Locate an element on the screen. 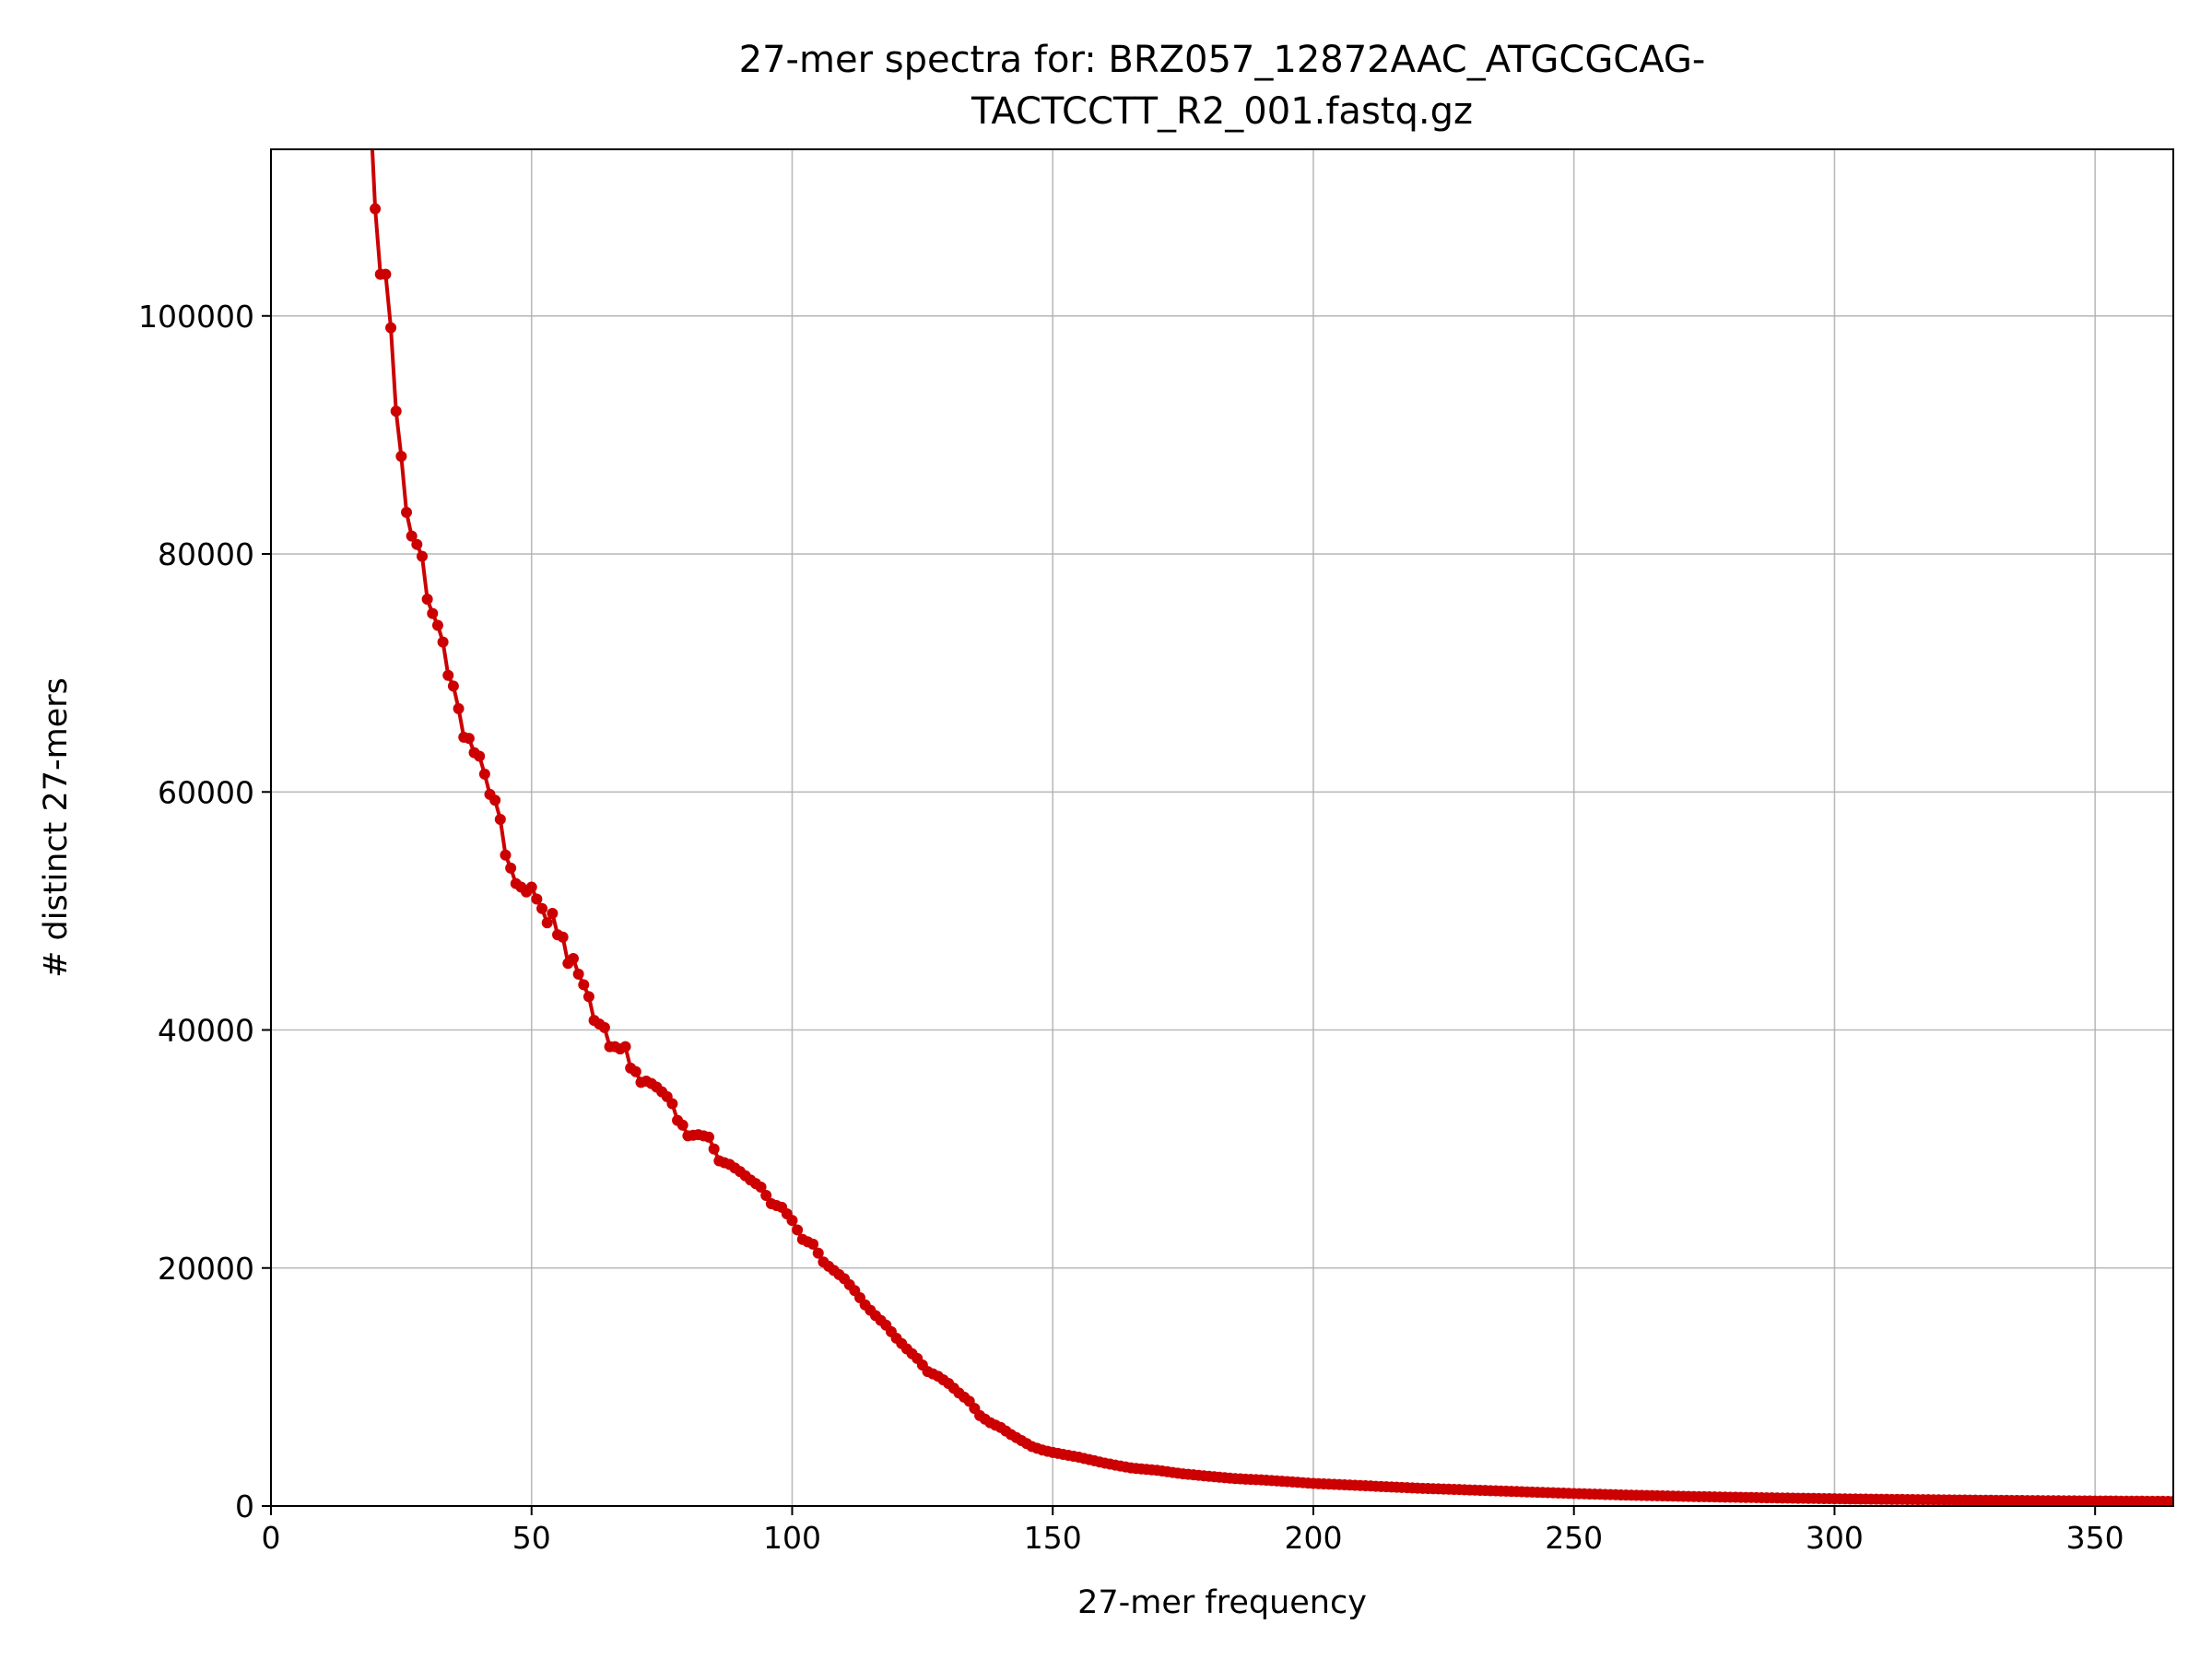 Image resolution: width=2212 pixels, height=1659 pixels. x-tick-label: 350 is located at coordinates (2095, 1538).